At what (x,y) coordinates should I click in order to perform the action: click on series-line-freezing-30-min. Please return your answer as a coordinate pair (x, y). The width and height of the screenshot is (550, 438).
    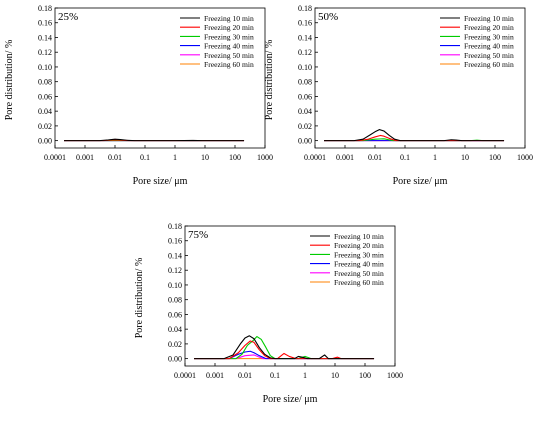
    Looking at the image, I should click on (284, 347).